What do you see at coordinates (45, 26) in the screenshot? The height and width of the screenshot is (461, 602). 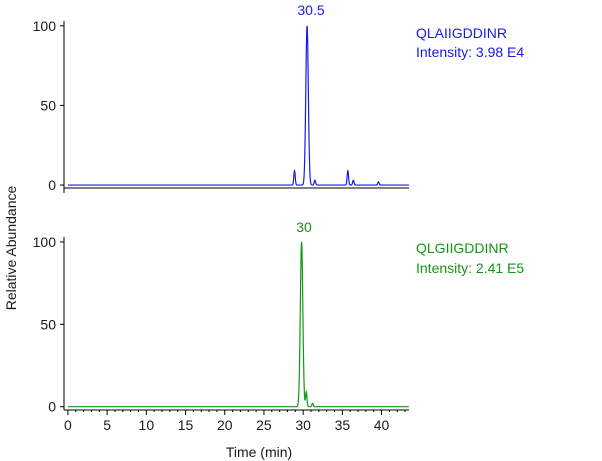 I see `top-y-tick-label: 100` at bounding box center [45, 26].